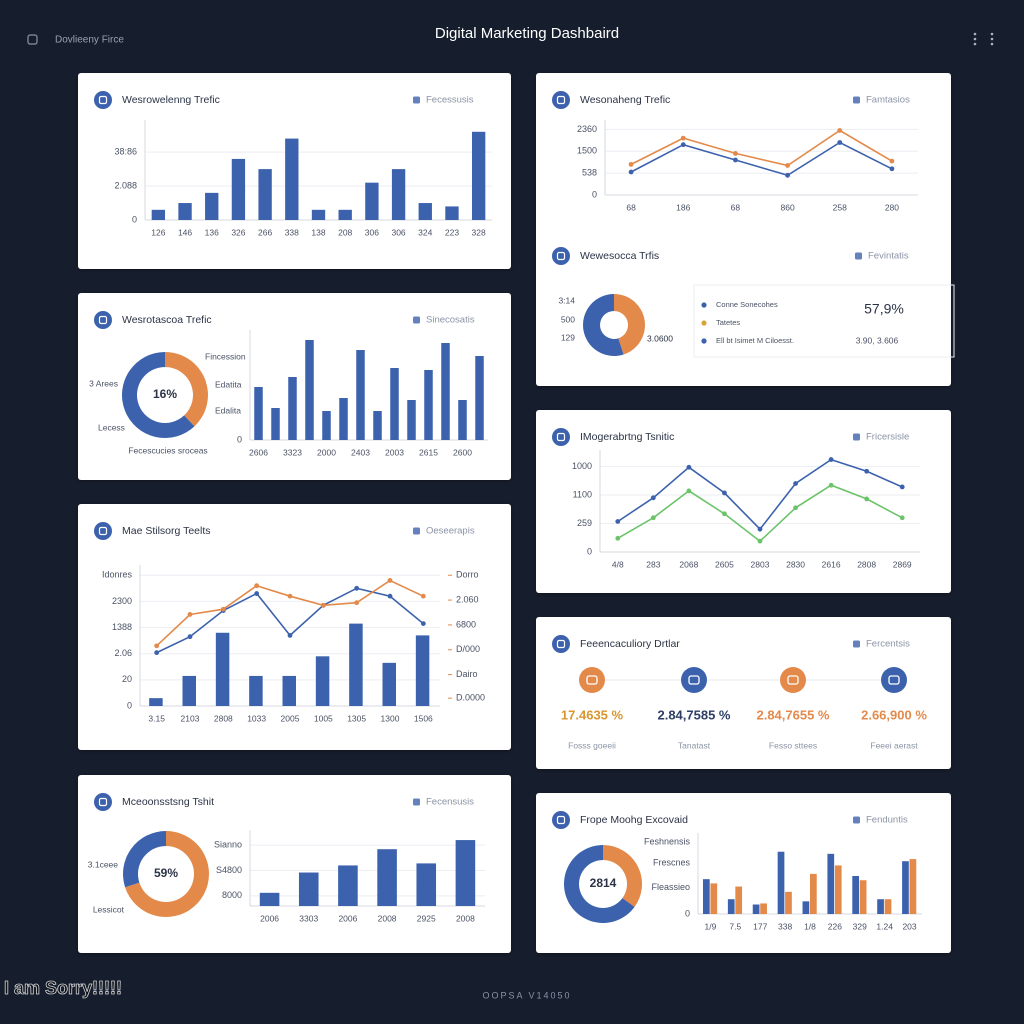  I want to click on x-tick-label: 306, so click(398, 232).